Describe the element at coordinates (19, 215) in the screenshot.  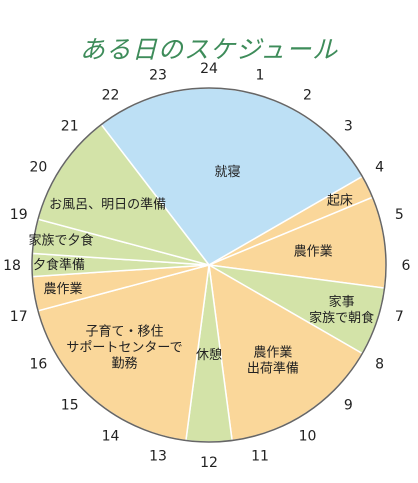
I see `hour-tick-label: 19` at that location.